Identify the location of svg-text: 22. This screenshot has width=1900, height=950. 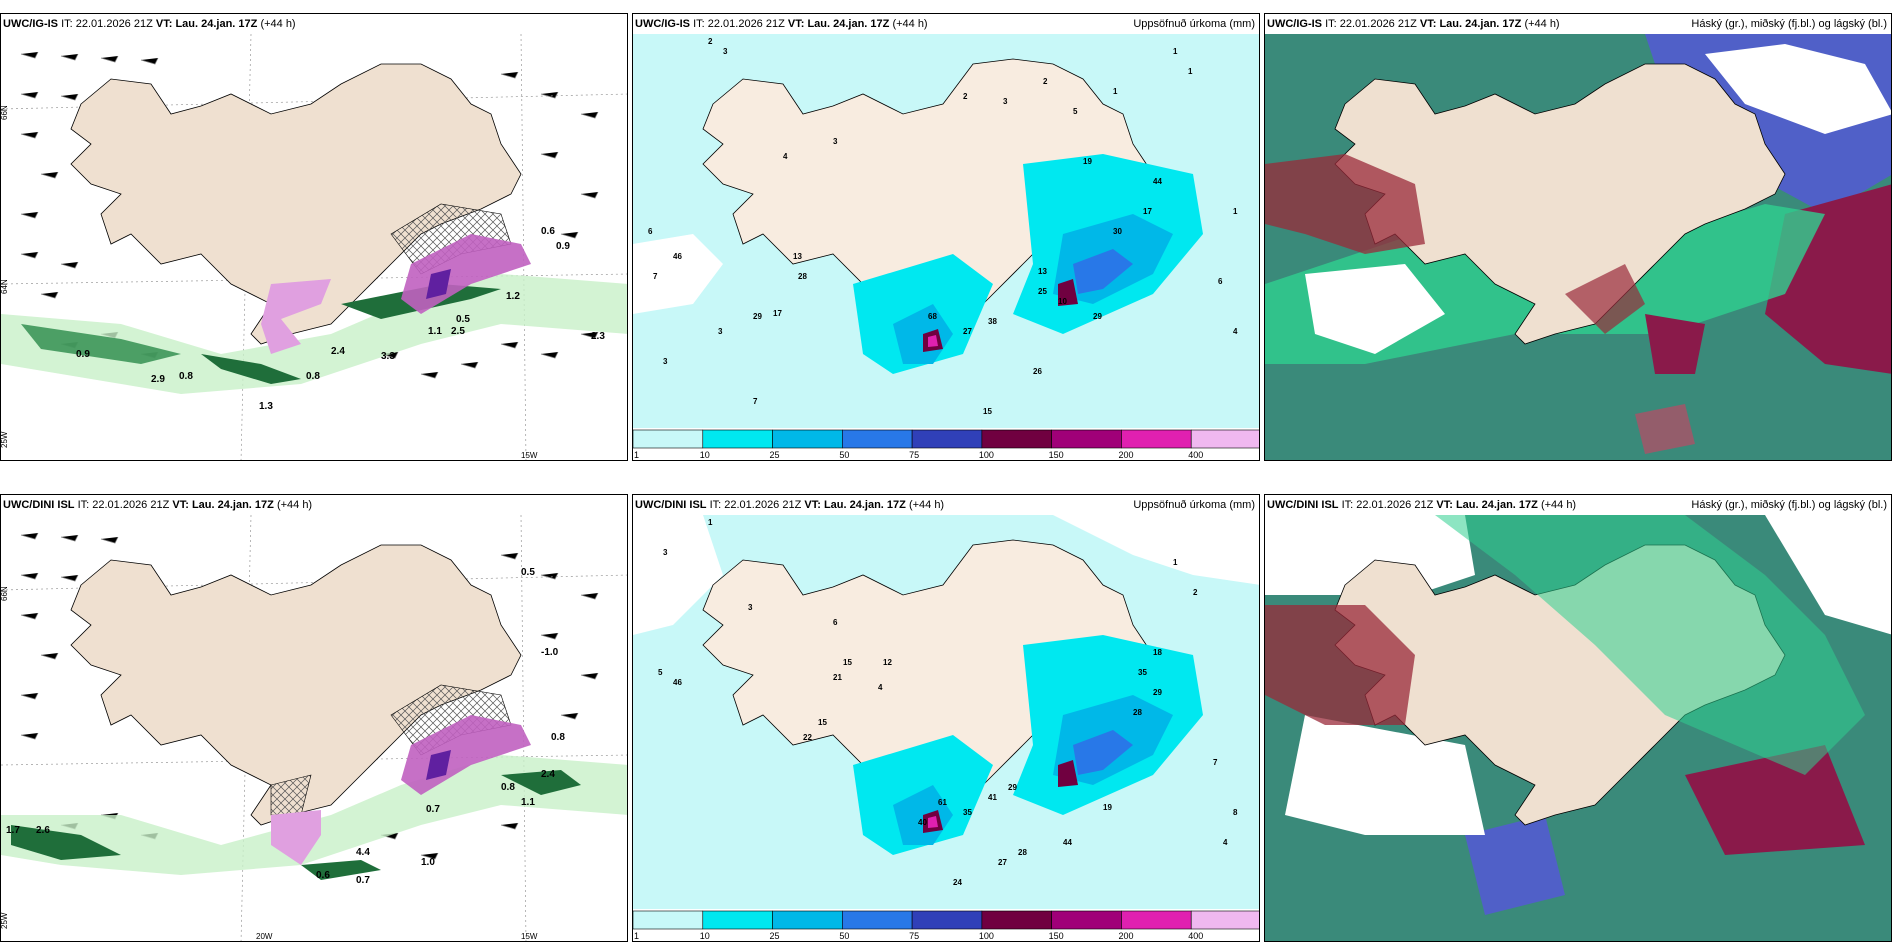
(807, 737).